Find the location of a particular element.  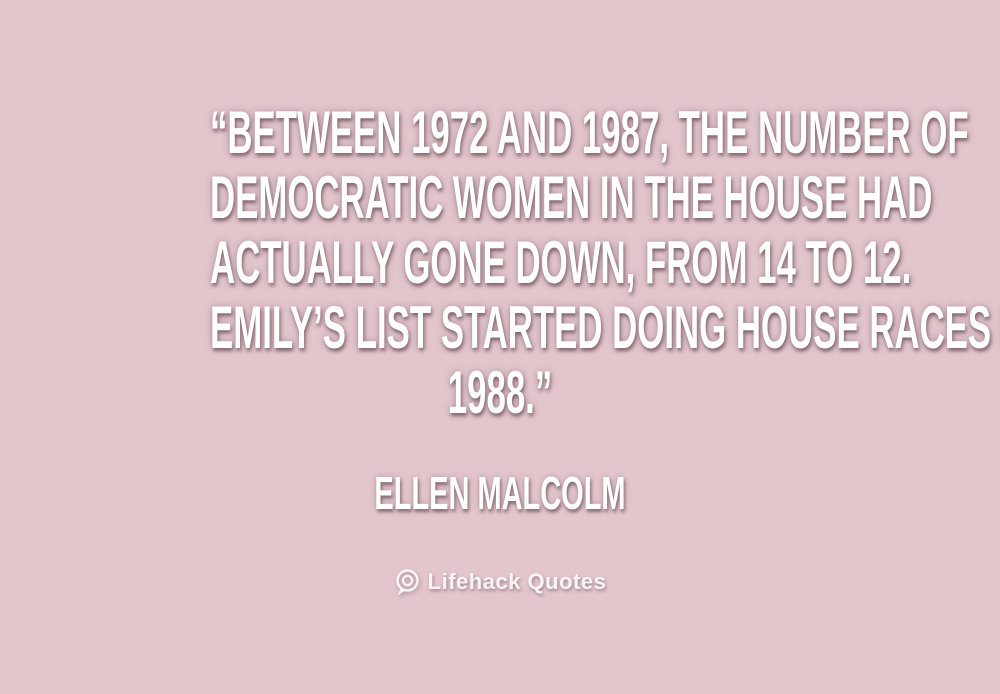

quote-line: DEMOCRATIC WOMEN IN THE HOUSE HAD is located at coordinates (571, 197).